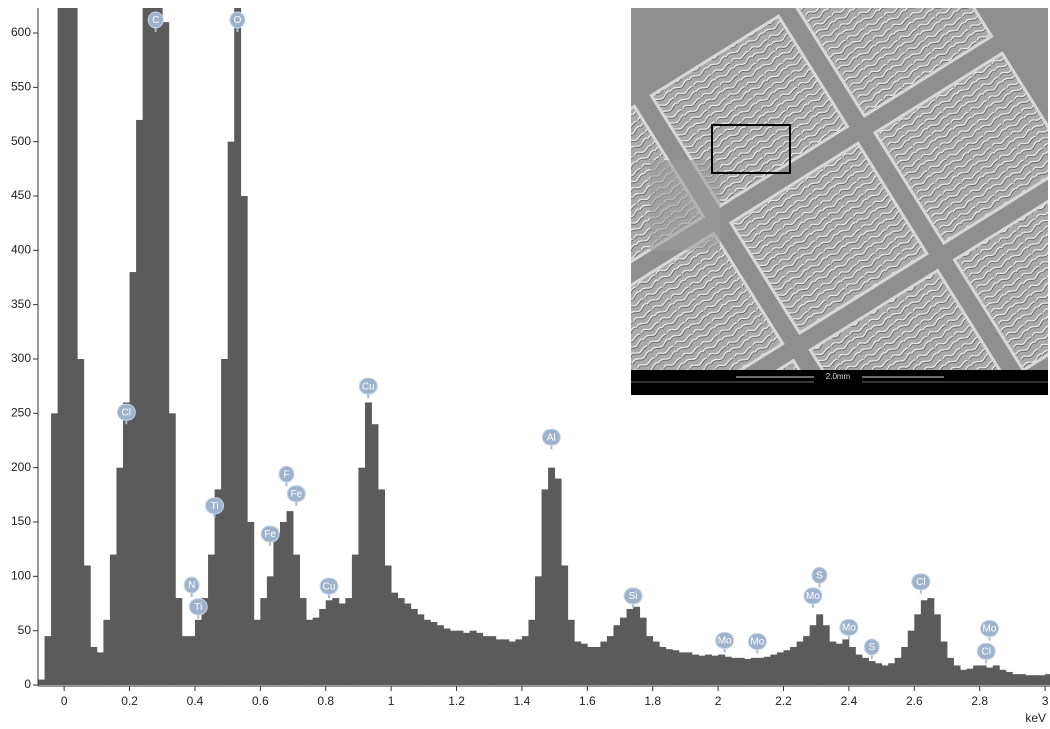 The image size is (1050, 729). What do you see at coordinates (522, 701) in the screenshot?
I see `x-tick-label: 1.4` at bounding box center [522, 701].